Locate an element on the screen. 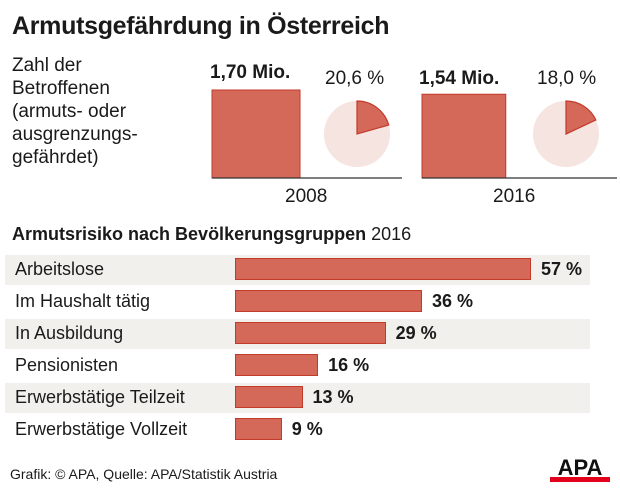  subtitle-year: 2016 is located at coordinates (391, 234).